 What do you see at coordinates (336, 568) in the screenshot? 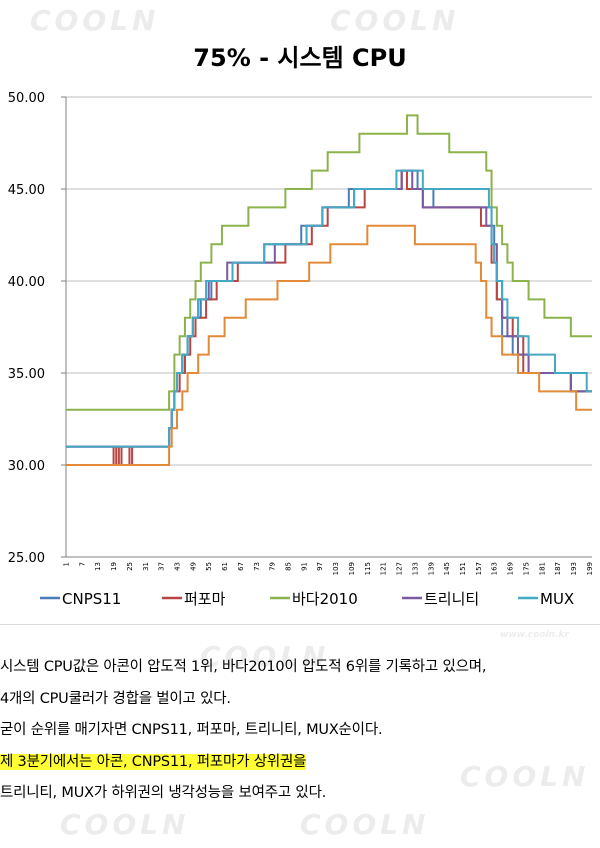
I see `x-tick-label: 103` at bounding box center [336, 568].